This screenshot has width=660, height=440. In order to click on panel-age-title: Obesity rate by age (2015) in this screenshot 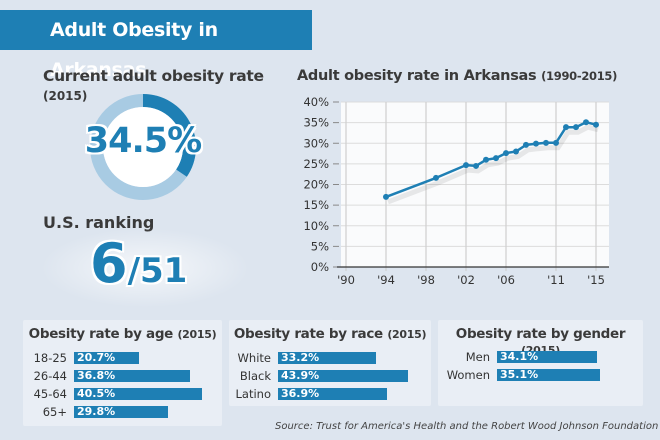, I will do `click(122, 334)`.